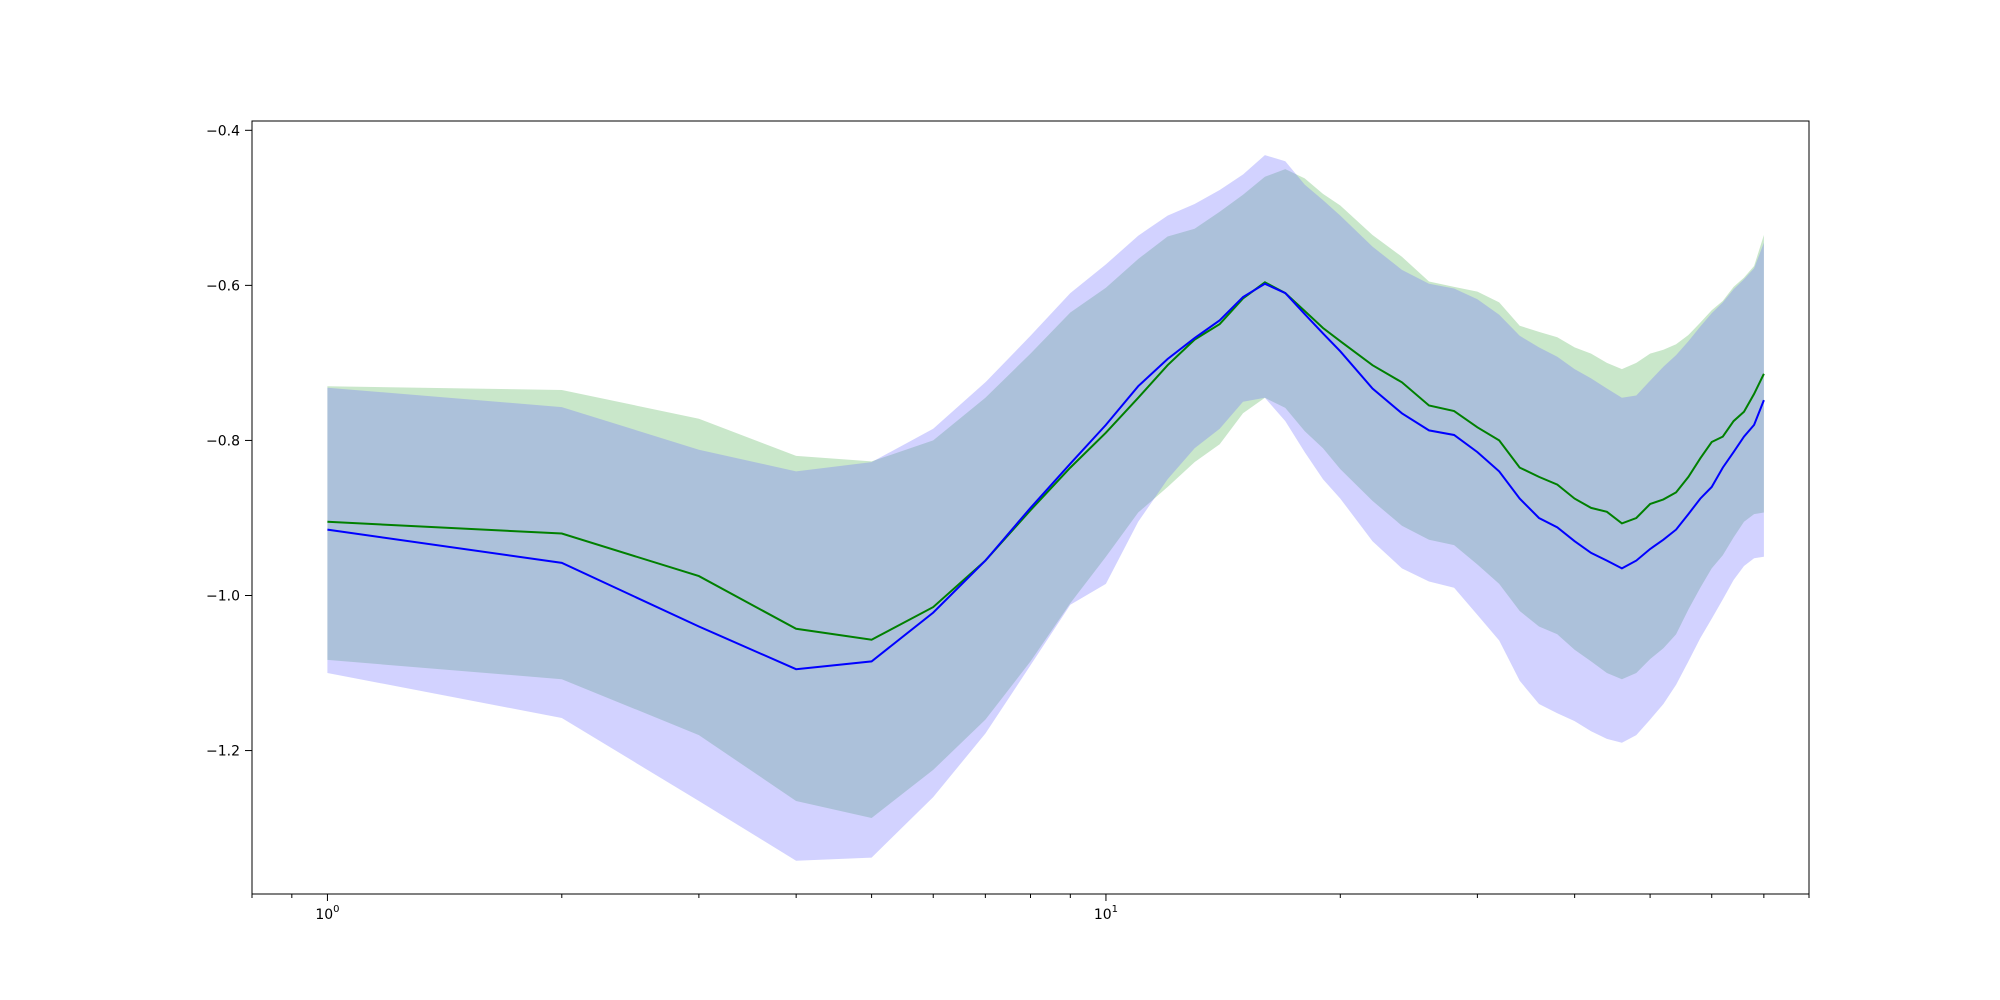  I want to click on y-tick-label: −1.0, so click(223, 596).